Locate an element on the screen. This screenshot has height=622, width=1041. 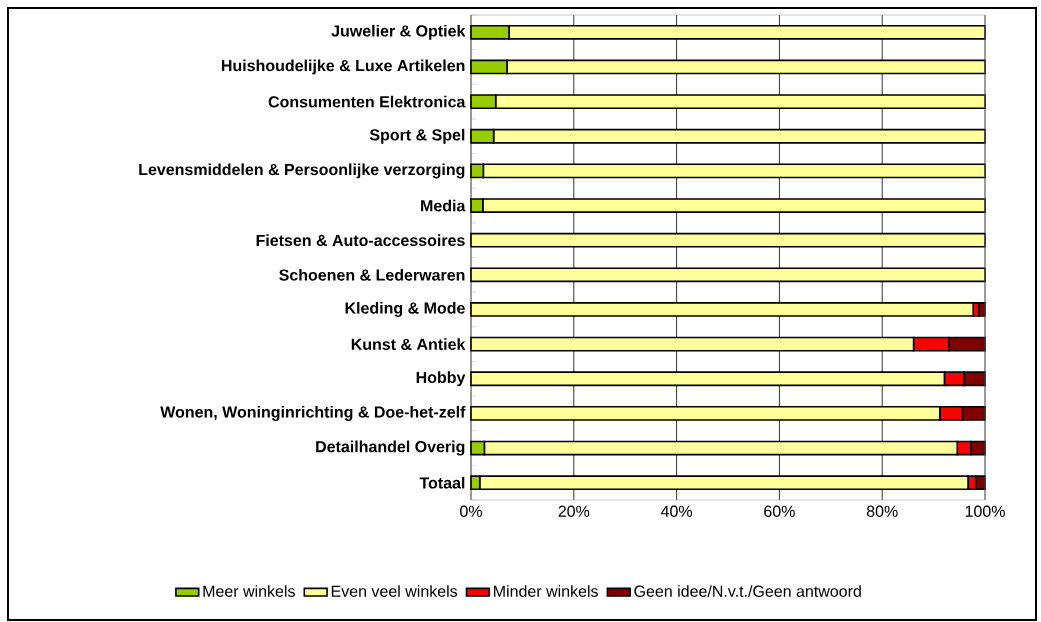
legend-label: Geen idee/N.v.t./Geen antwoord is located at coordinates (747, 591).